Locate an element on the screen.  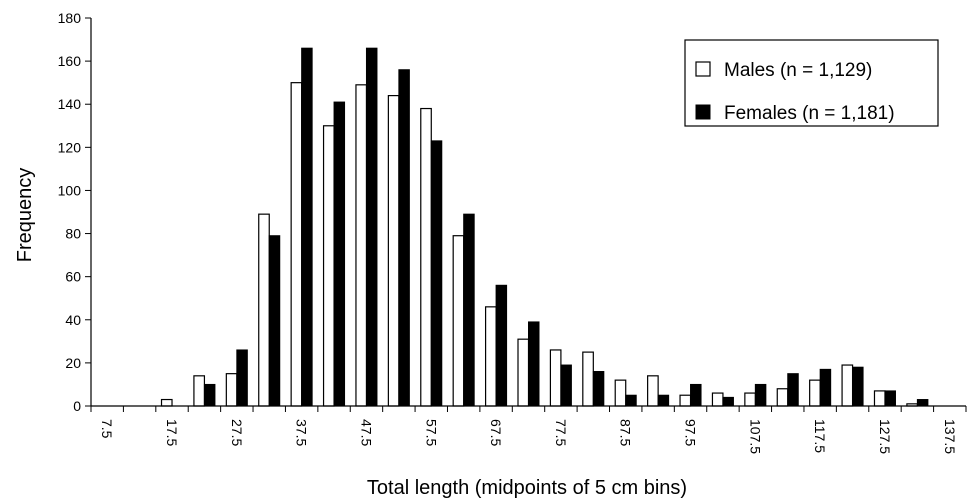
x-tick-label-57.5: 57.5 is located at coordinates (431, 432).